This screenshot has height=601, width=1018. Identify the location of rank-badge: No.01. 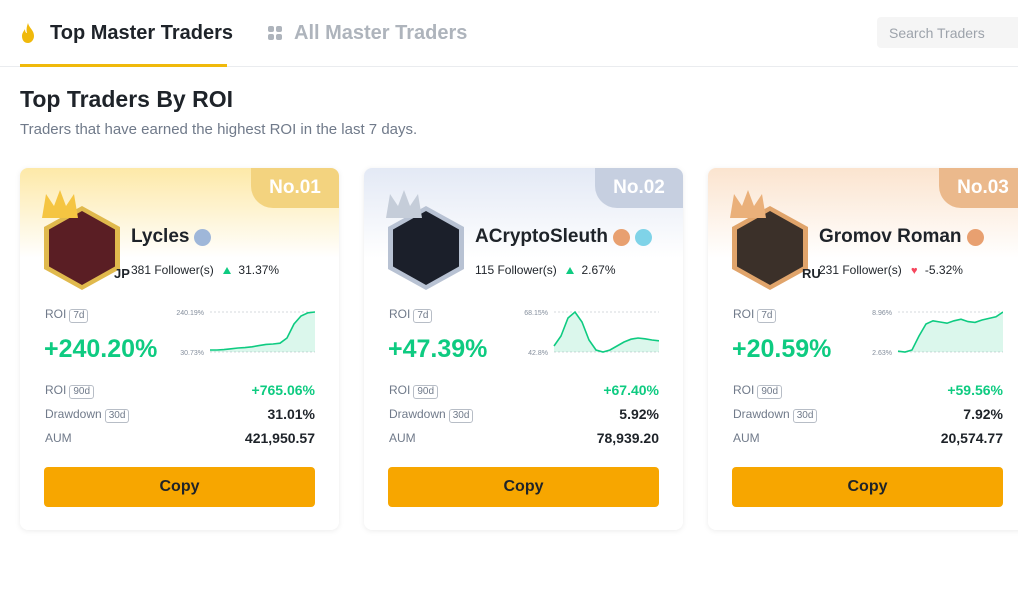
(295, 188).